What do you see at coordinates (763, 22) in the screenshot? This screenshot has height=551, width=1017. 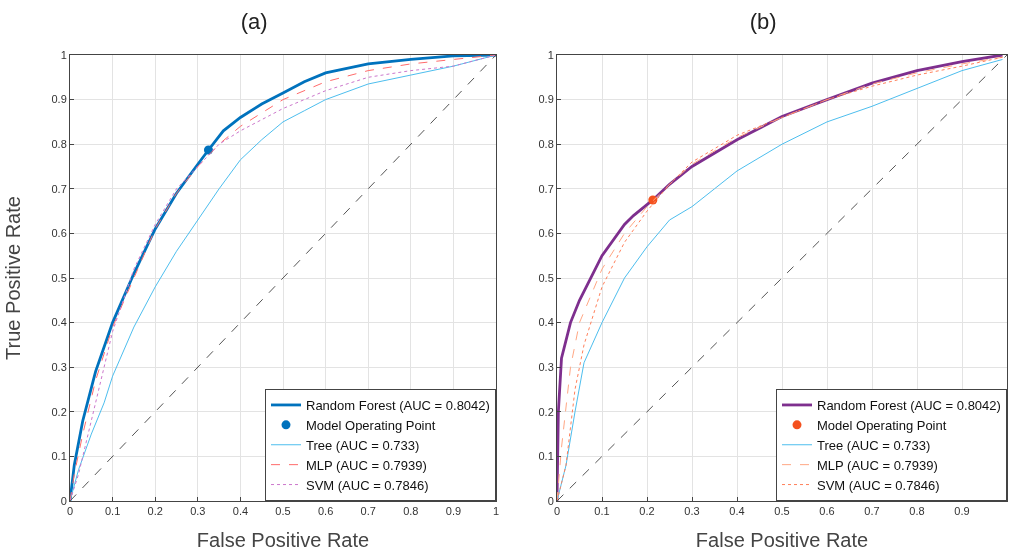 I see `chart-title: (b)` at bounding box center [763, 22].